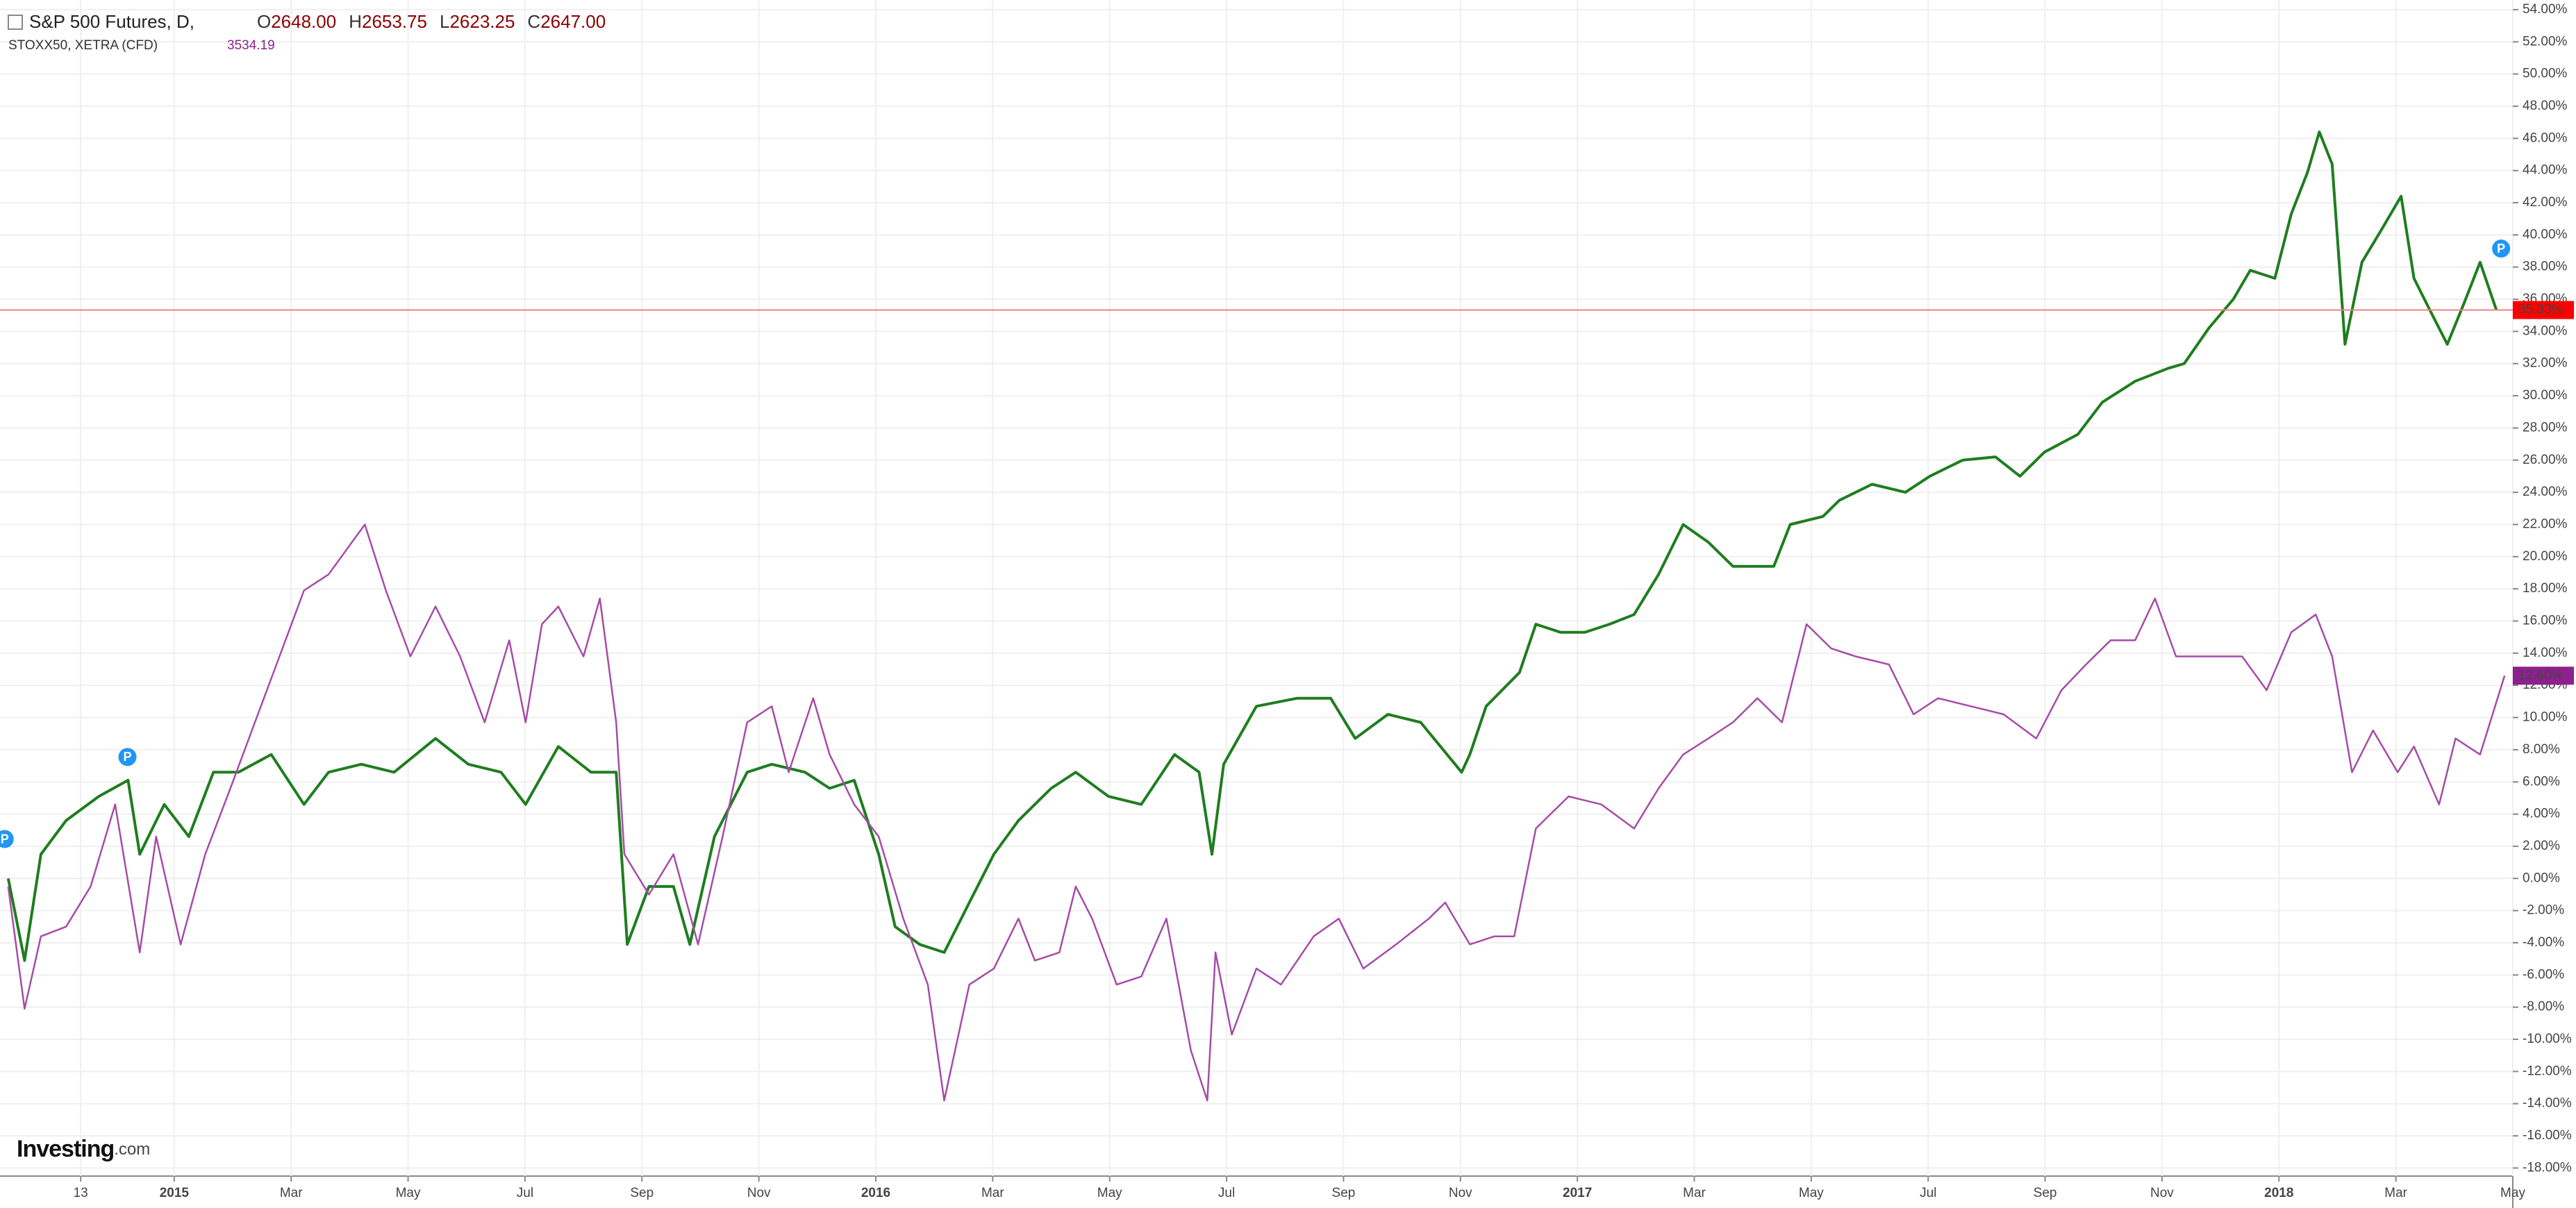  Describe the element at coordinates (2545, 106) in the screenshot. I see `y-tick-label: 48.00%` at that location.